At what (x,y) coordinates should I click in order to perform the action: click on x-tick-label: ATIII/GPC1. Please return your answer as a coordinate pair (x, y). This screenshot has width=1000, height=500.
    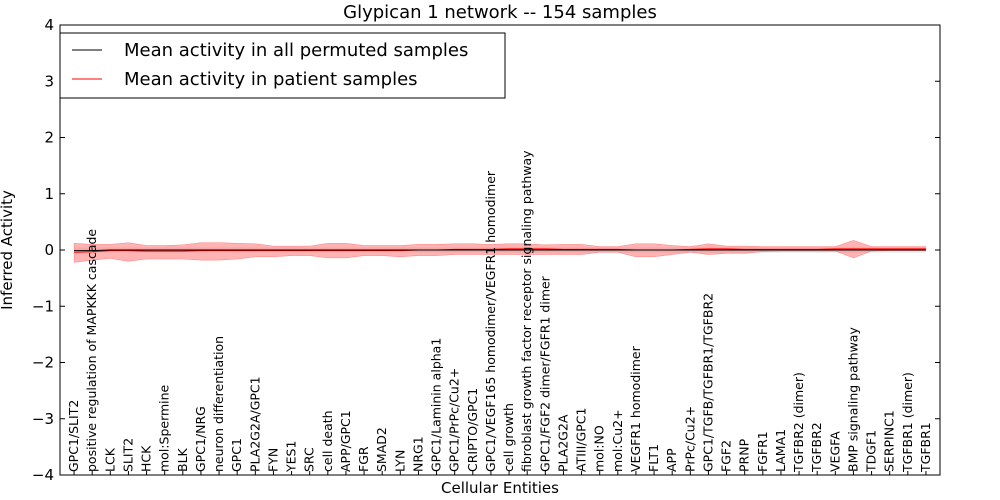
    Looking at the image, I should click on (581, 440).